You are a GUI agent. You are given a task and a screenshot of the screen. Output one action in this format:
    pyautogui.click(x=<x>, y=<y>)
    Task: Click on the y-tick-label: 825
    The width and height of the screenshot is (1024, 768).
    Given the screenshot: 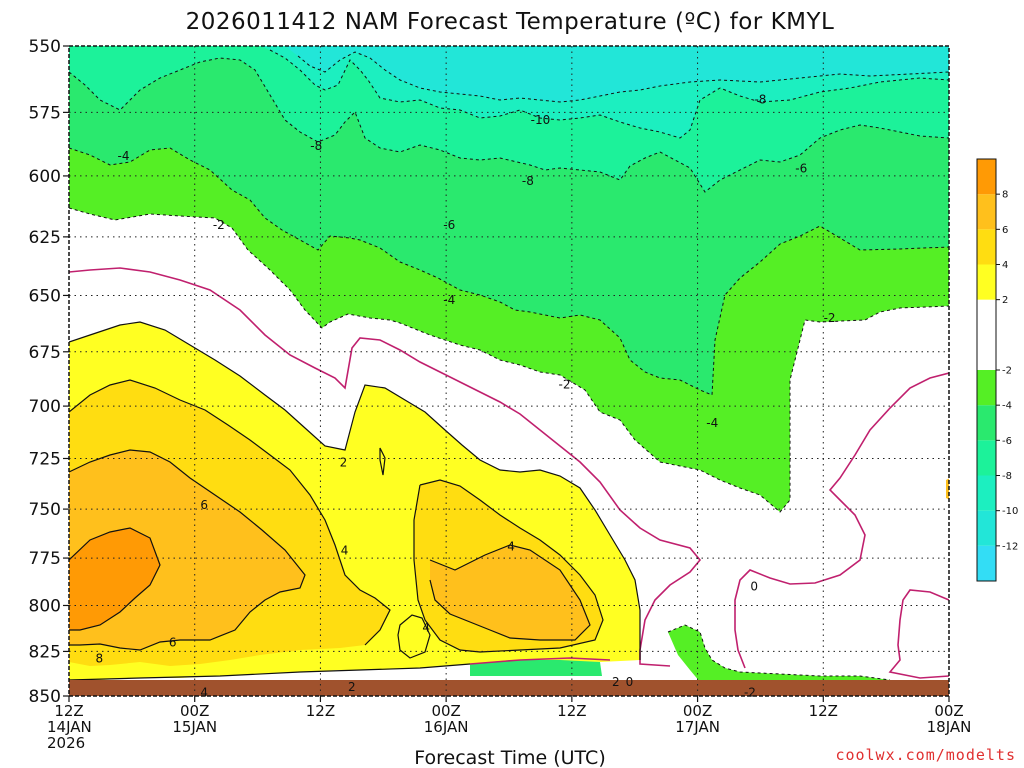 What is the action you would take?
    pyautogui.click(x=45, y=652)
    